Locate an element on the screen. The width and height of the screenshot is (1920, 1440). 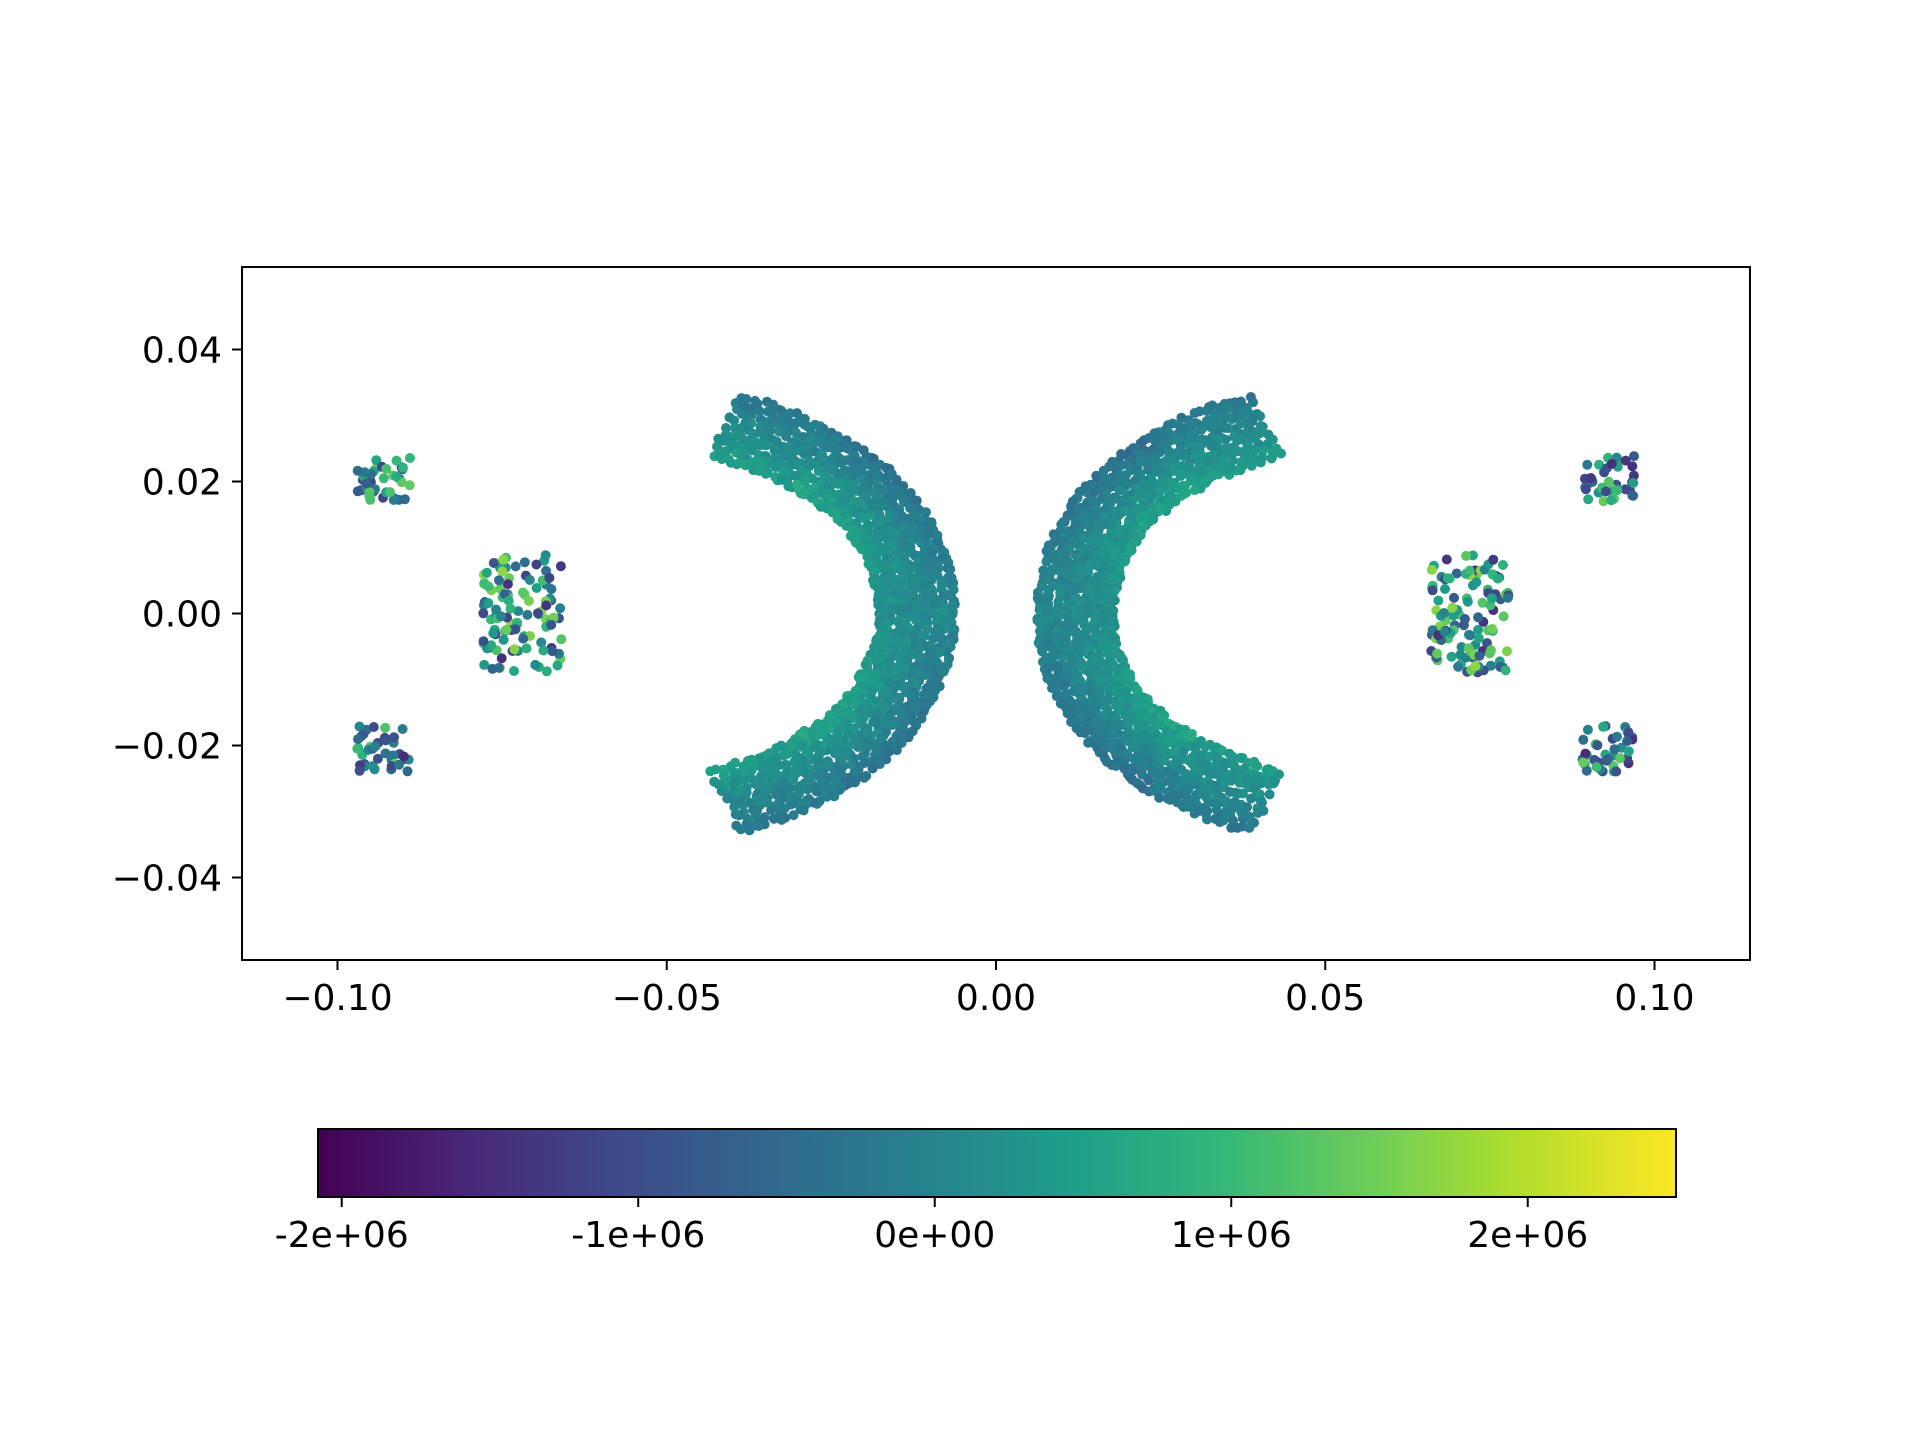
colorbar-axis: -2e+06 -1e+06 0e+00 1e+06 2e+06 is located at coordinates (931, 1226).